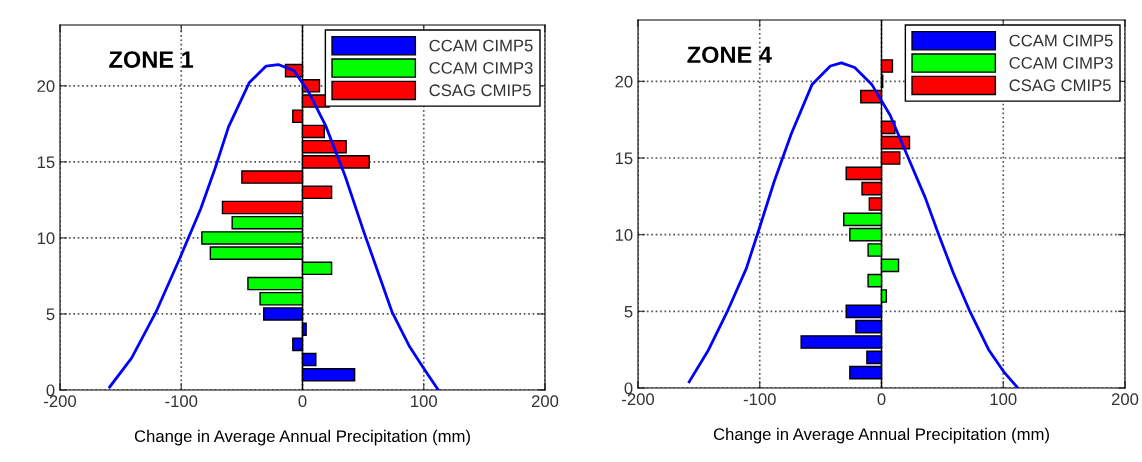 This screenshot has width=1142, height=462. I want to click on text: ZONE 4, so click(729, 55).